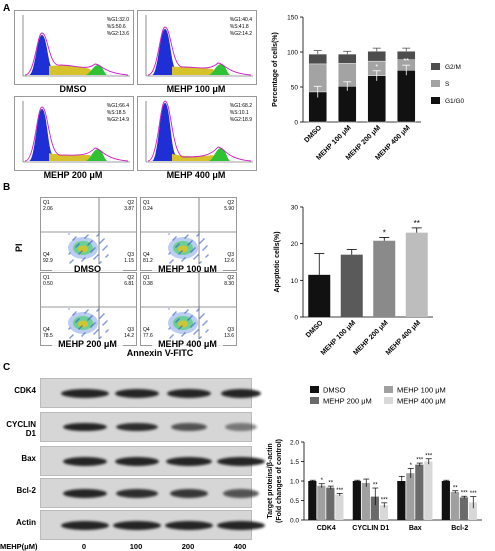  What do you see at coordinates (48, 209) in the screenshot?
I see `quadrant-value: 2.06` at bounding box center [48, 209].